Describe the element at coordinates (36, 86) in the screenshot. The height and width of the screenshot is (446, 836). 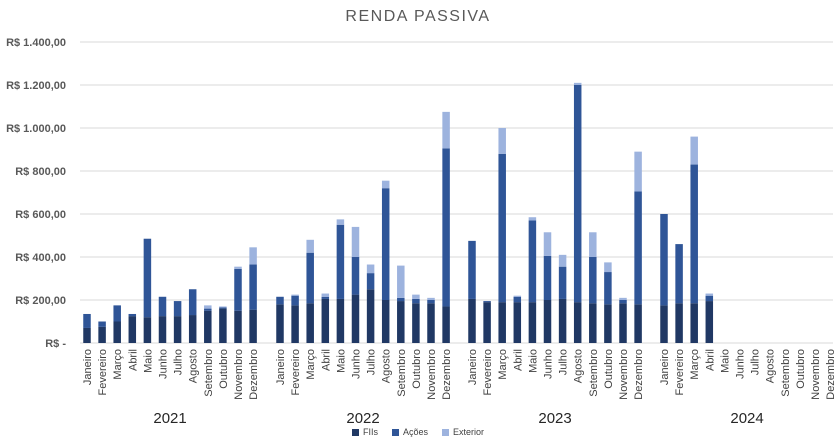
I see `y-tick-label: R$ 1.200,00` at that location.